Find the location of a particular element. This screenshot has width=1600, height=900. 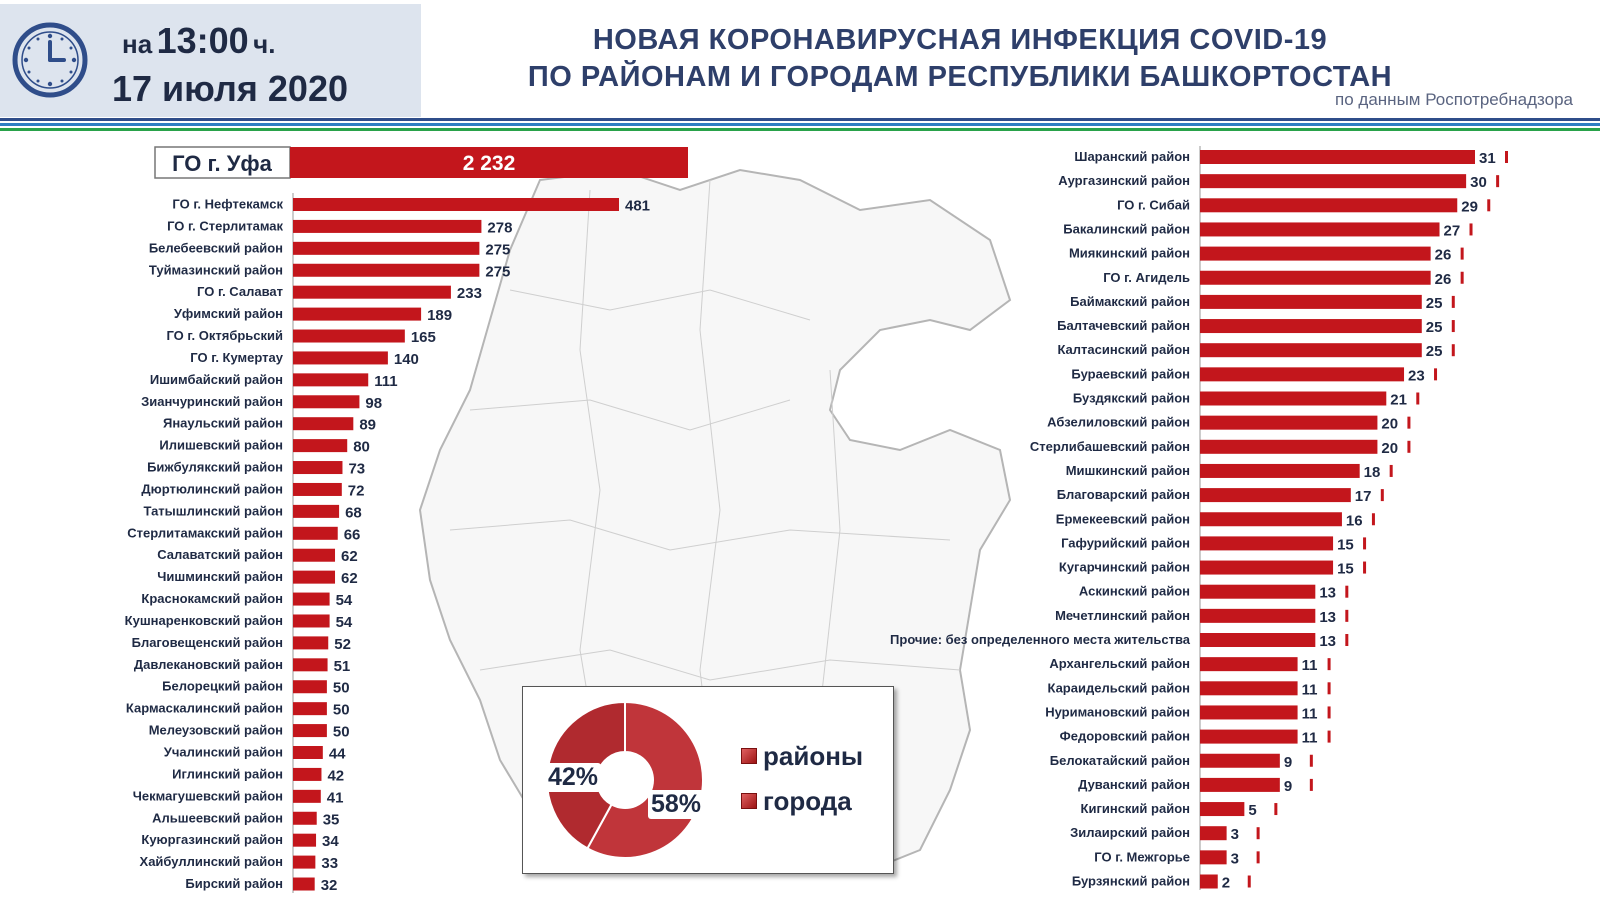

time-prefix: на is located at coordinates (137, 44).